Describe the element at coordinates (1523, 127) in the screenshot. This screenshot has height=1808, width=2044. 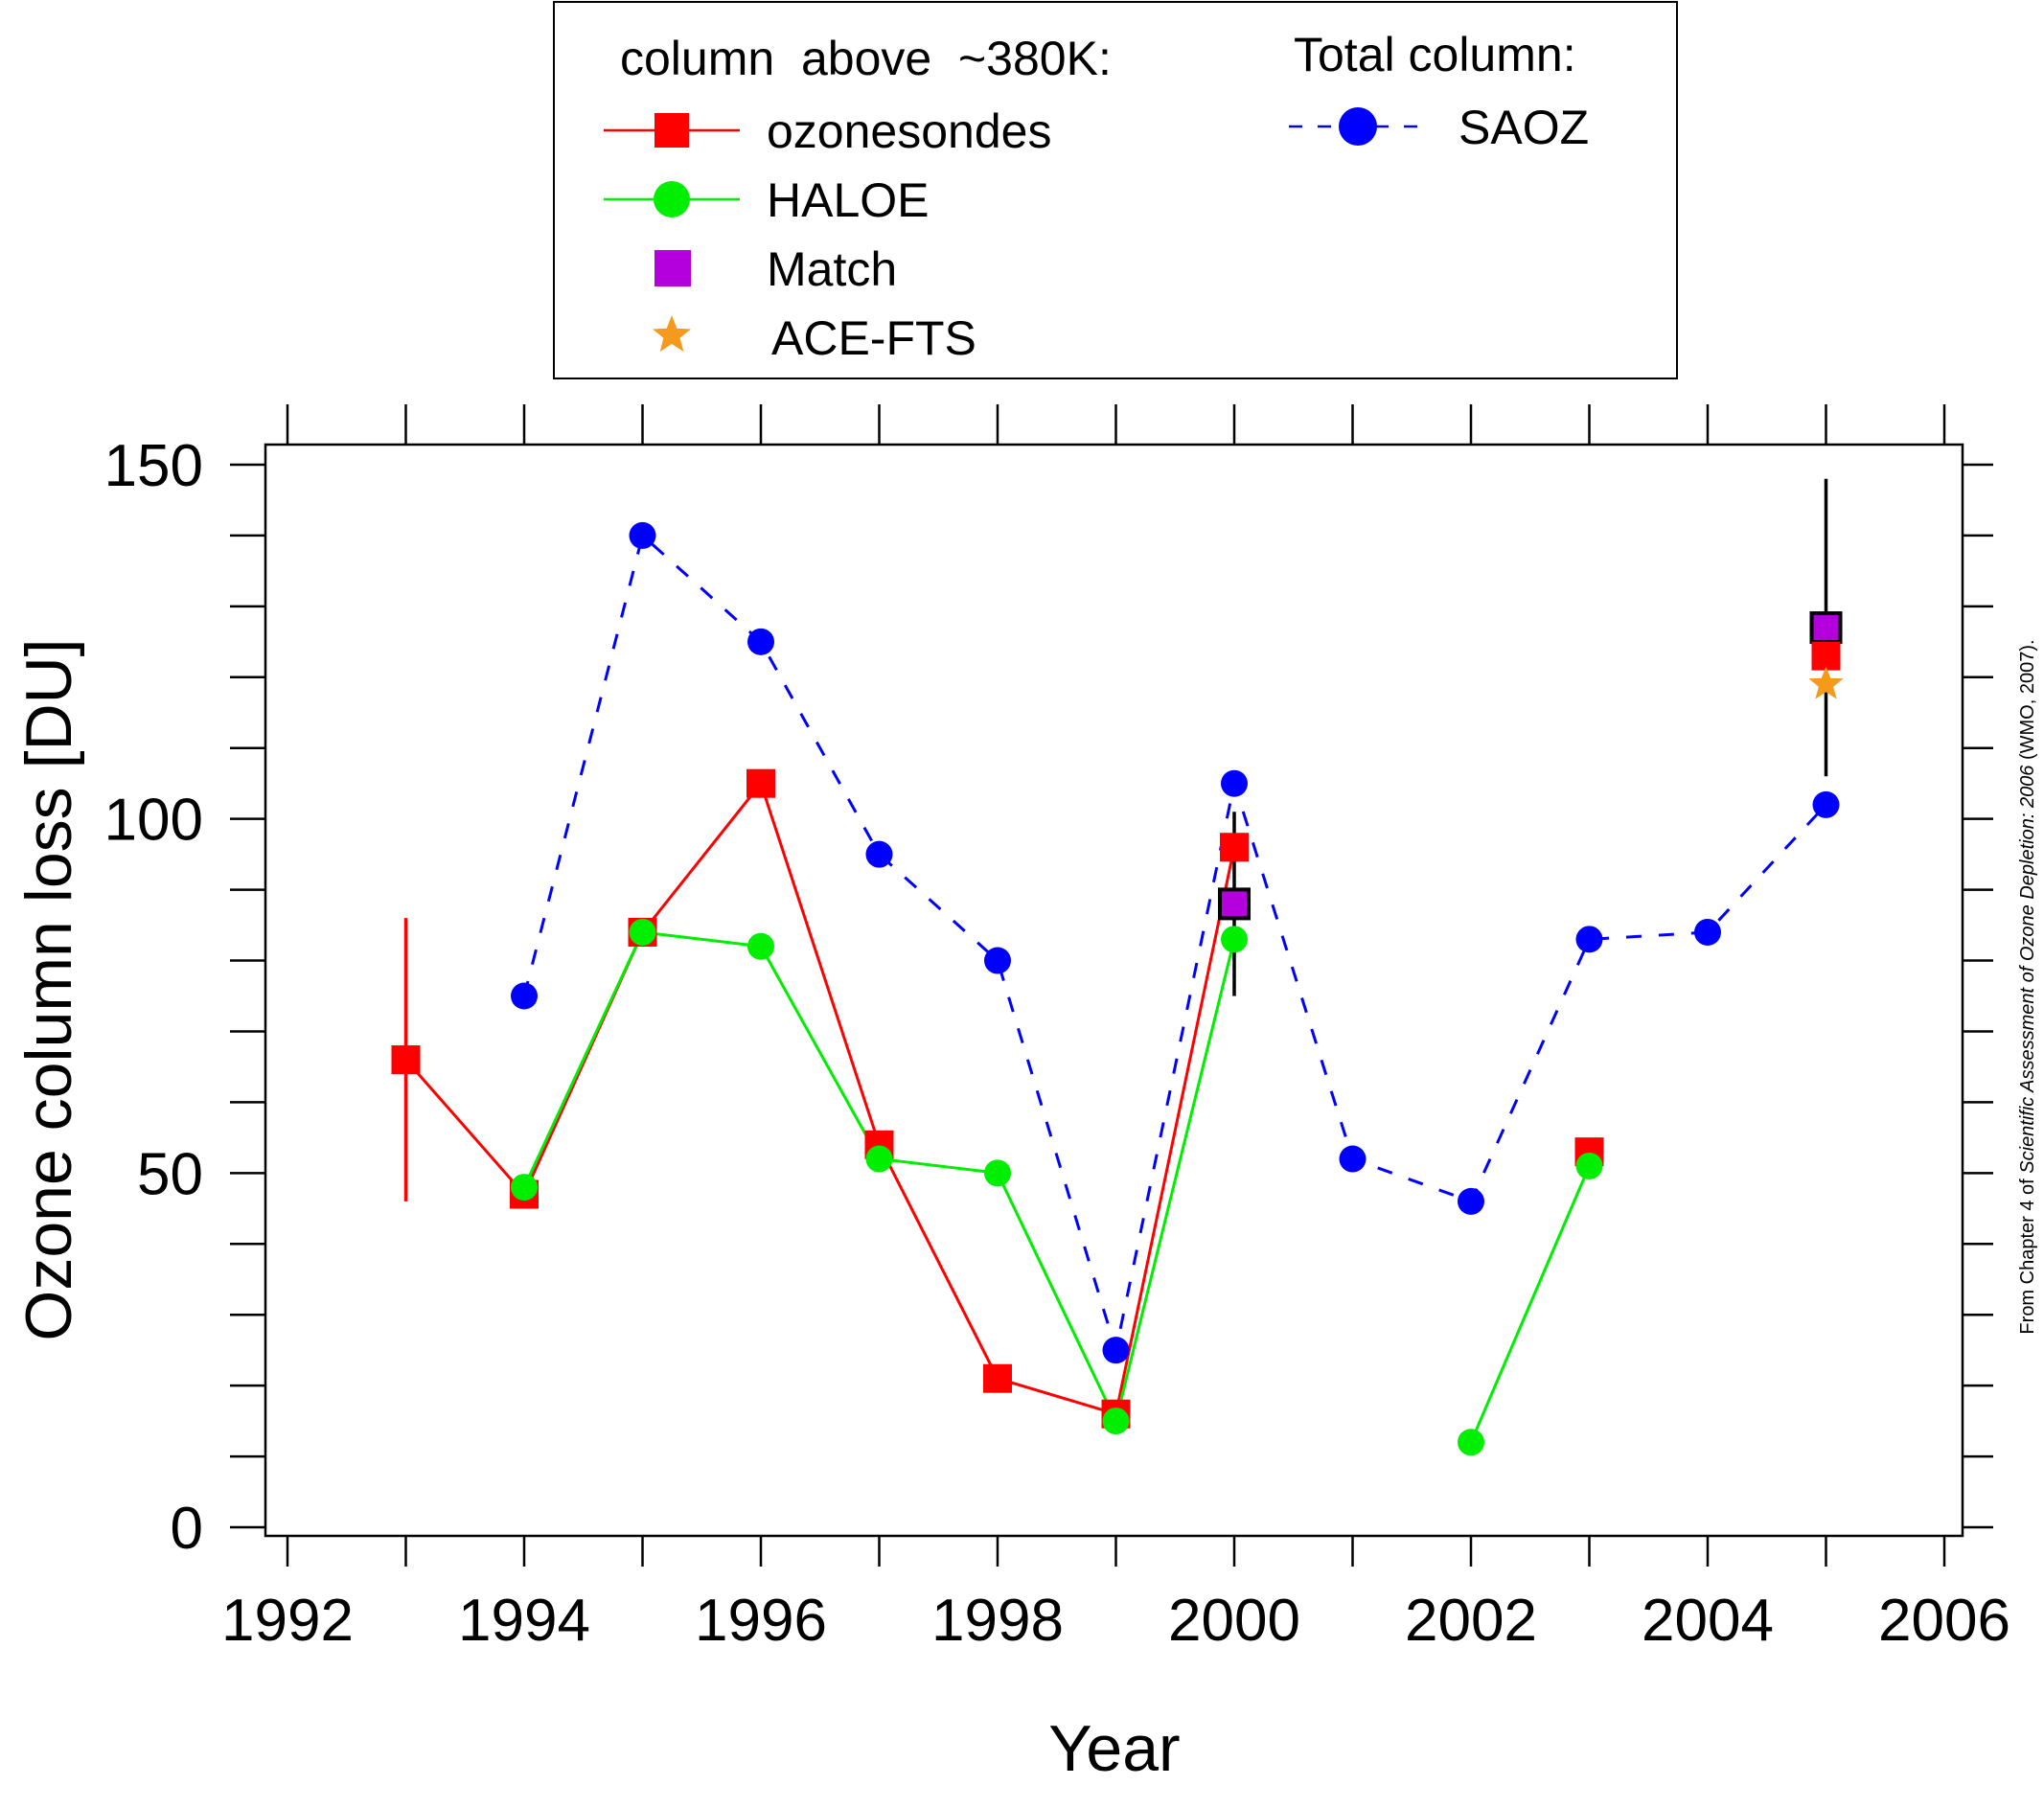
I see `legend-label-saoz: SAOZ` at that location.